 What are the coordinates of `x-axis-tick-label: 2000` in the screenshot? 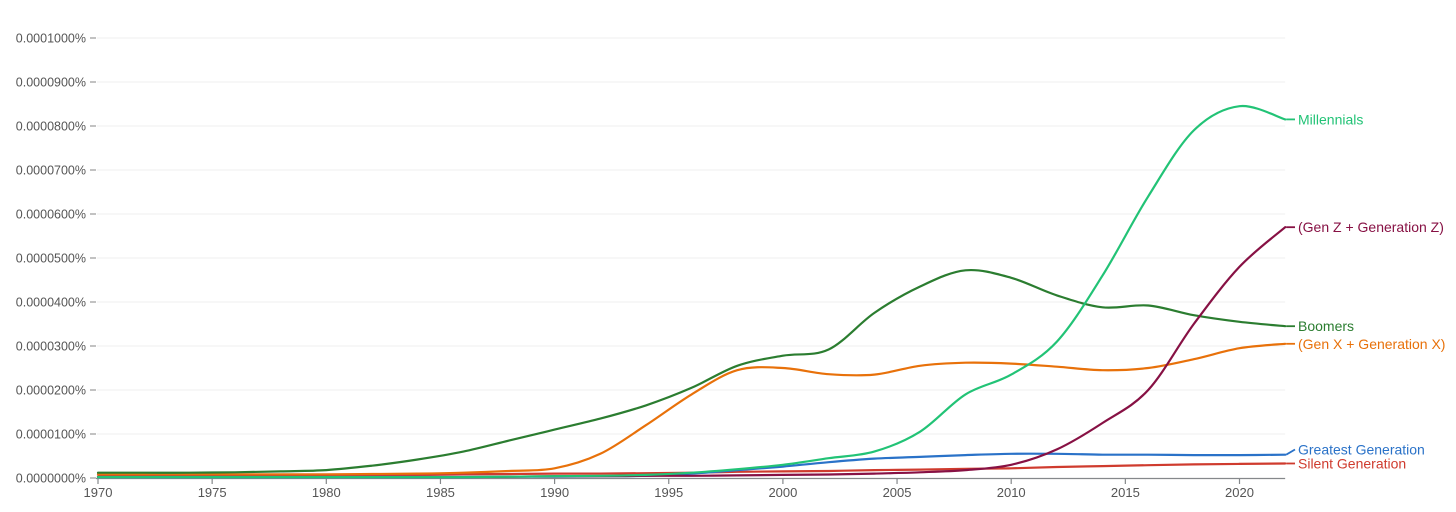 It's located at (782, 492).